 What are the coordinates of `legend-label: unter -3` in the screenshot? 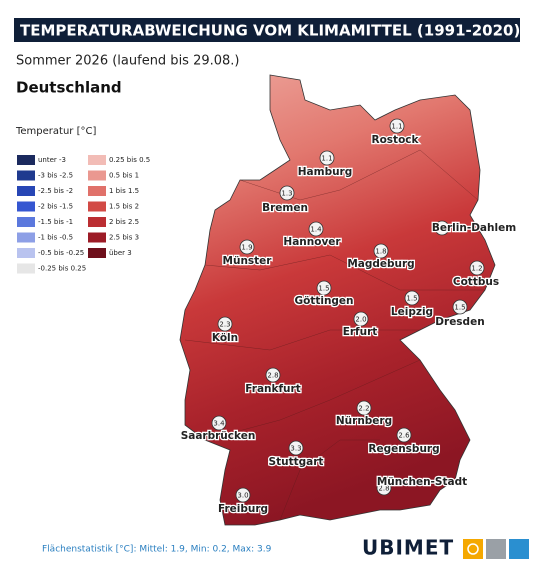 It's located at (52, 160).